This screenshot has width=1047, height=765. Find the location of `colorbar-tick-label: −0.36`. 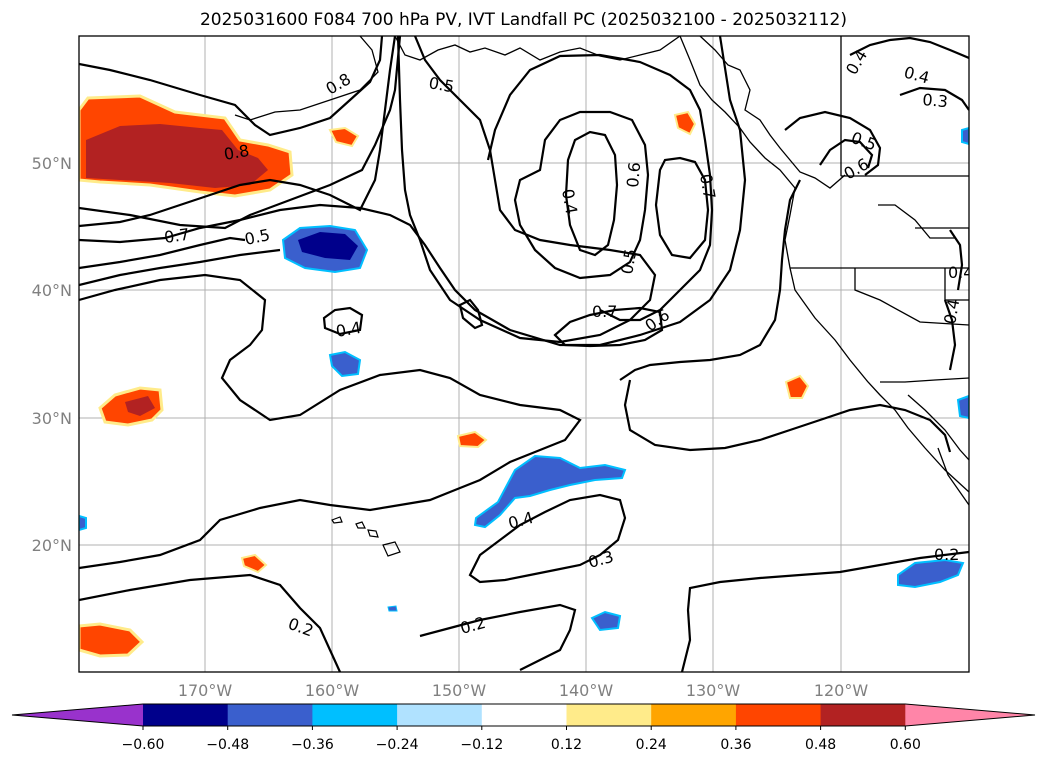

colorbar-tick-label: −0.36 is located at coordinates (312, 745).